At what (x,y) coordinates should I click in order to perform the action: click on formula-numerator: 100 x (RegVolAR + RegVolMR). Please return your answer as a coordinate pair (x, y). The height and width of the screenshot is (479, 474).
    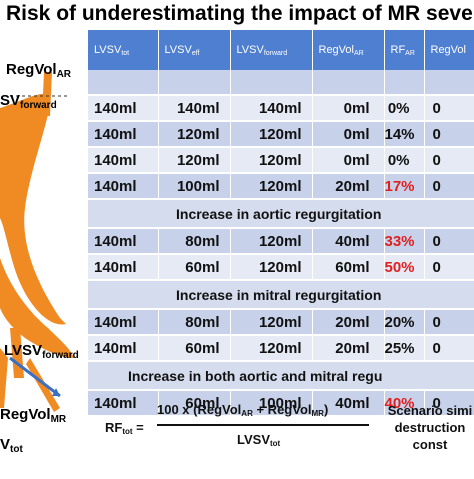
    Looking at the image, I should click on (243, 410).